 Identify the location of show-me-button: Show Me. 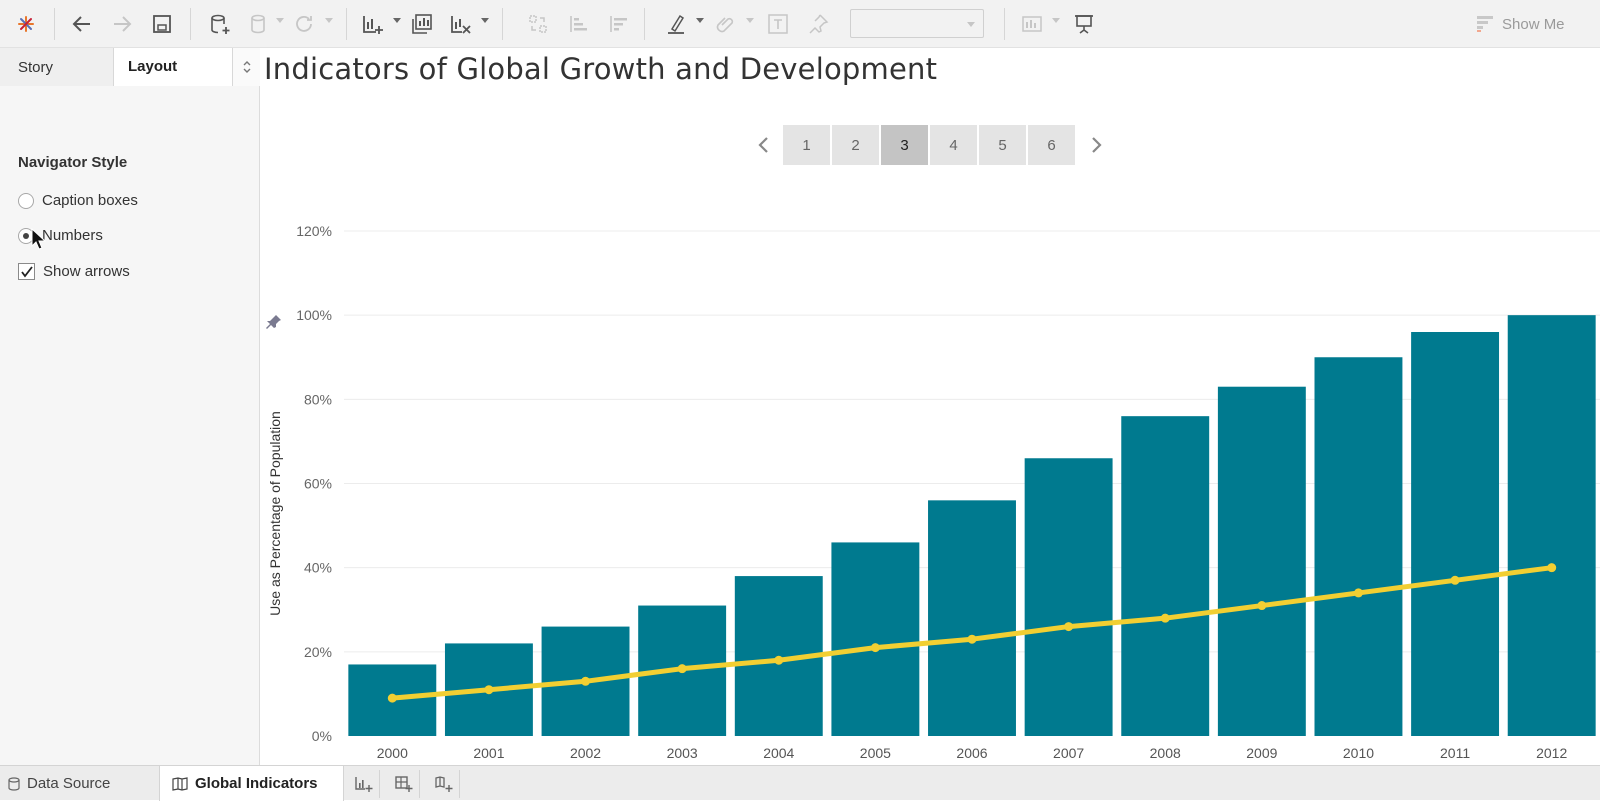
(1520, 24).